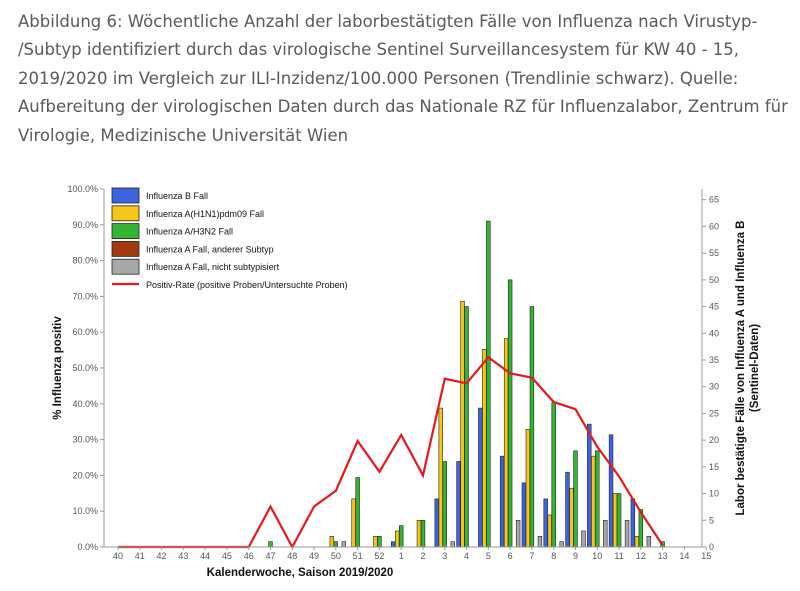  What do you see at coordinates (711, 520) in the screenshot?
I see `y2-tick-label: 5` at bounding box center [711, 520].